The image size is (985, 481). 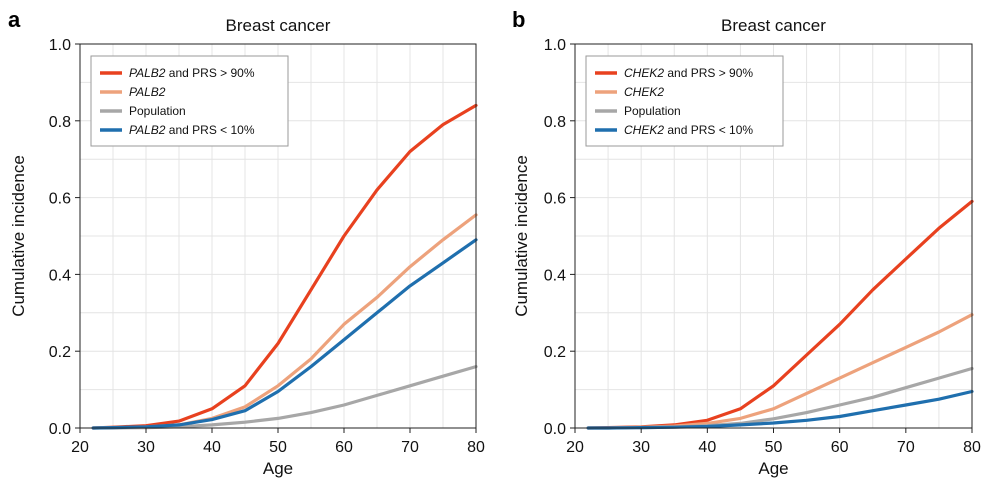 What do you see at coordinates (518, 19) in the screenshot?
I see `panel-letter: b` at bounding box center [518, 19].